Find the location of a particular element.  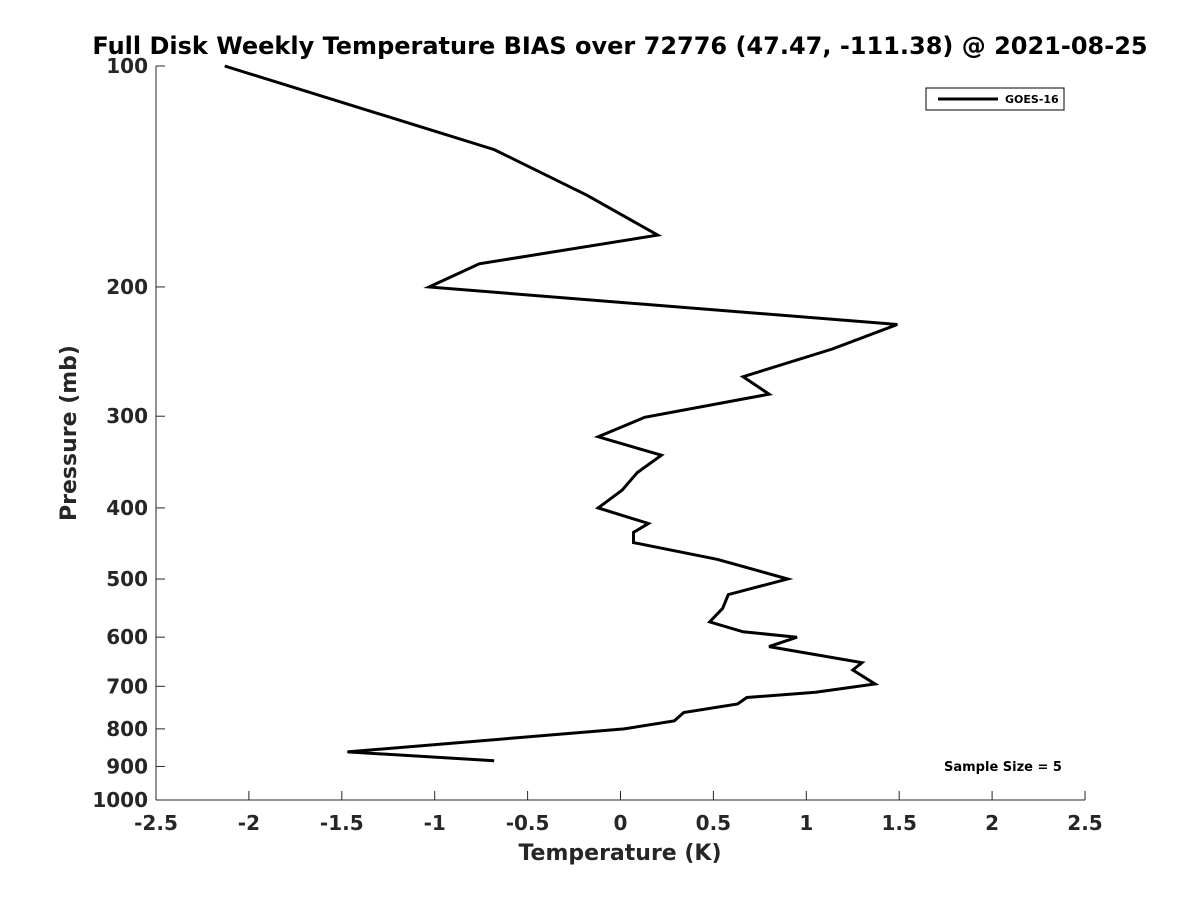

y-tick-label: 100 is located at coordinates (127, 66).